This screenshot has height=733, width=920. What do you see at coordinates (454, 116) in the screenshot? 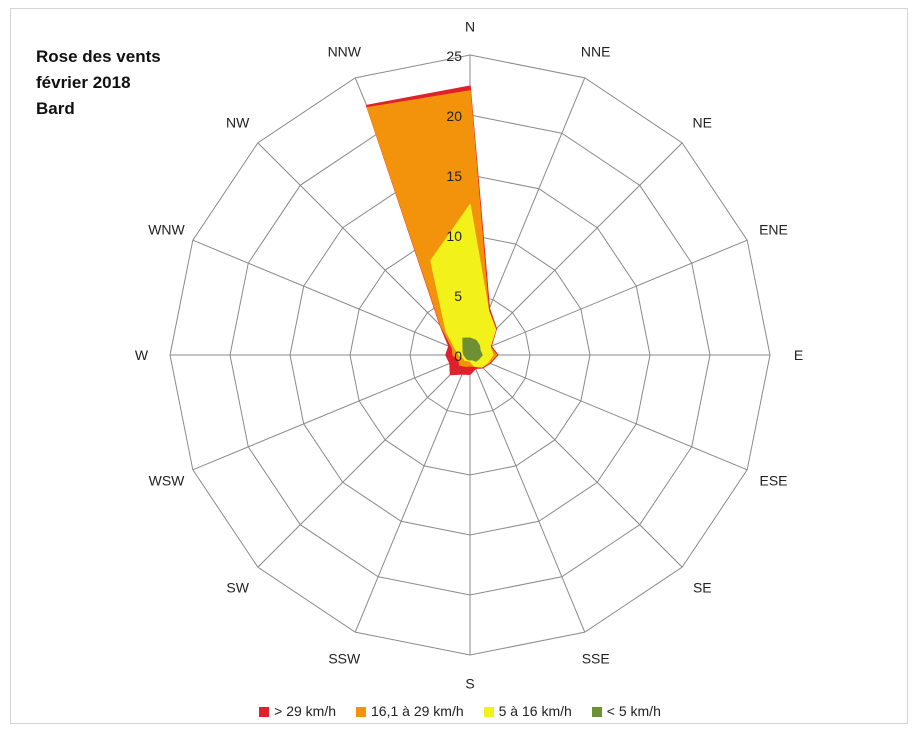
I see `tick-label-20: 20` at bounding box center [454, 116].